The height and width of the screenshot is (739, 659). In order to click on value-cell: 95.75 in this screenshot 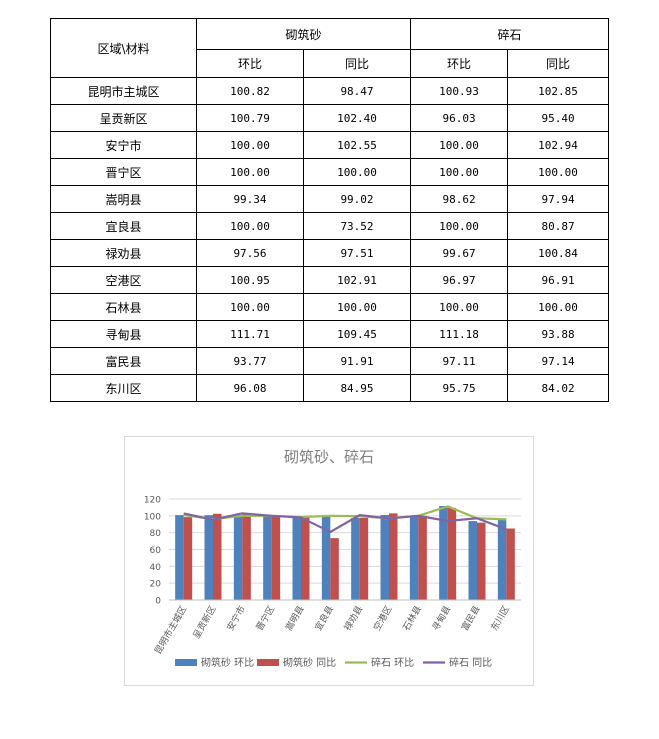, I will do `click(459, 388)`.